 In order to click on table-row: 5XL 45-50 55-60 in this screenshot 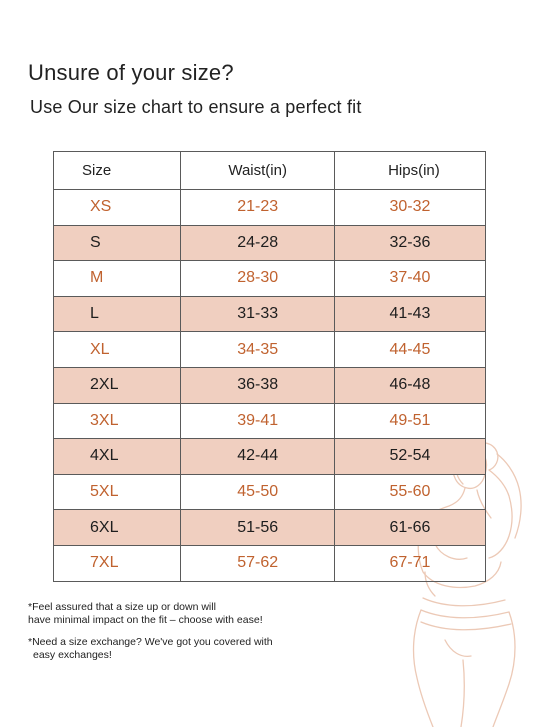, I will do `click(269, 492)`.